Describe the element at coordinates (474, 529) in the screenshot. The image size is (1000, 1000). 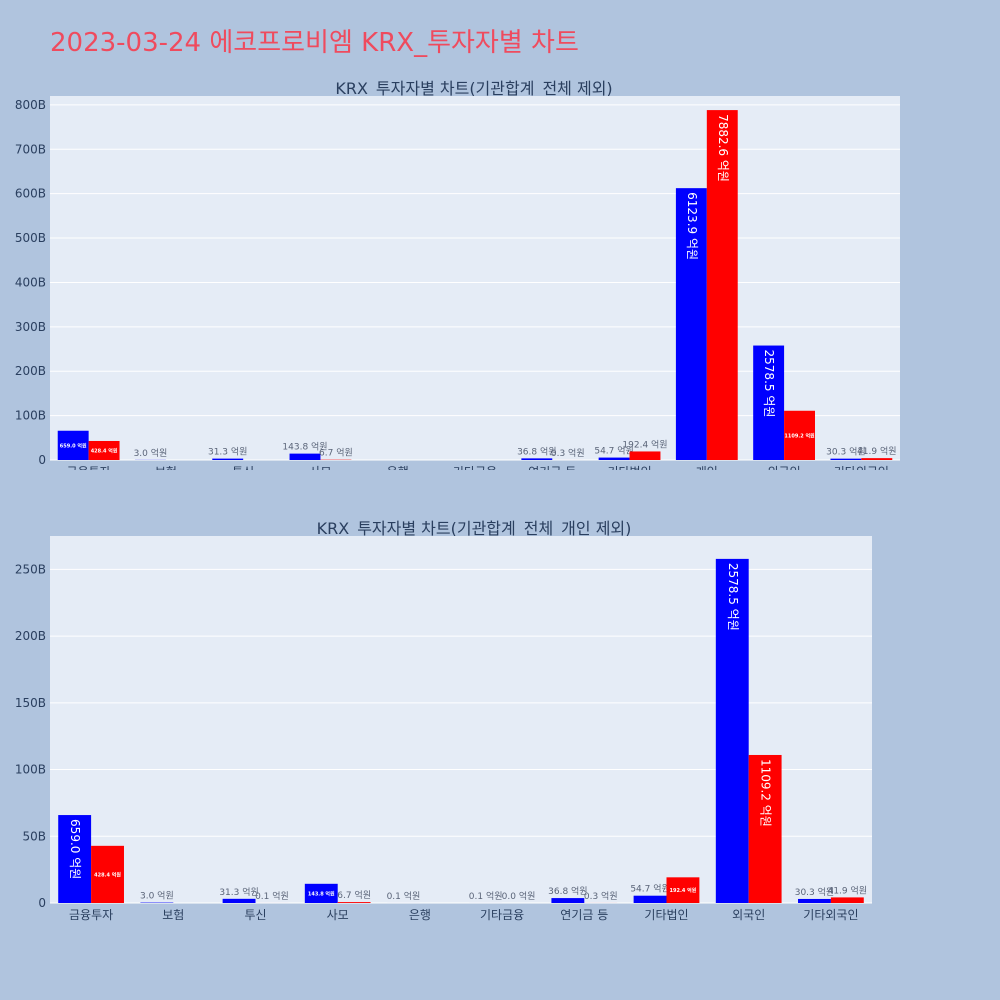
I see `chart-title: KRX_투자자별 차트(기관합계_전체_개인 제외)` at that location.